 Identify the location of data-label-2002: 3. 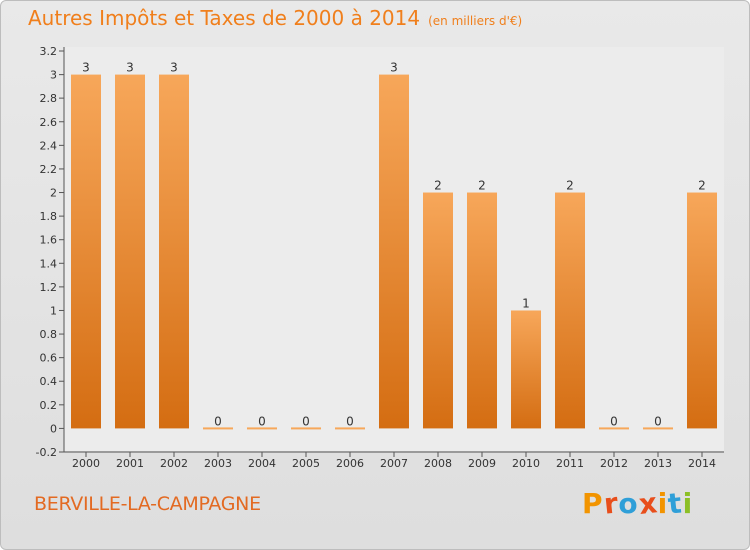
(174, 68).